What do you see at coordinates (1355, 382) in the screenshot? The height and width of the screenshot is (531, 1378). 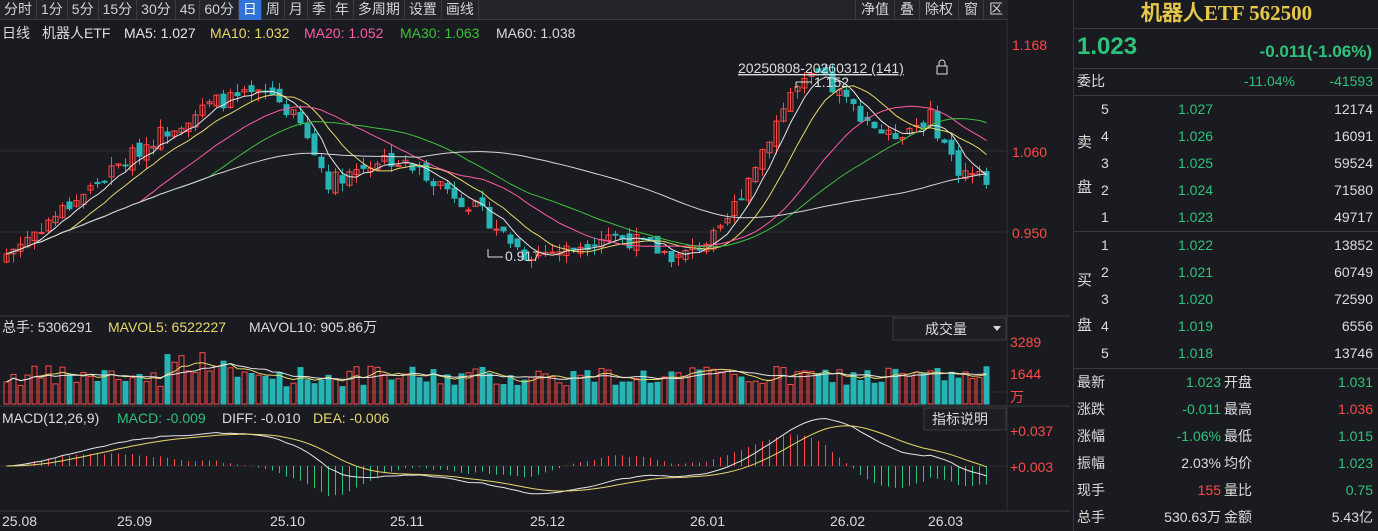 I see `stat-value: 1.031` at bounding box center [1355, 382].